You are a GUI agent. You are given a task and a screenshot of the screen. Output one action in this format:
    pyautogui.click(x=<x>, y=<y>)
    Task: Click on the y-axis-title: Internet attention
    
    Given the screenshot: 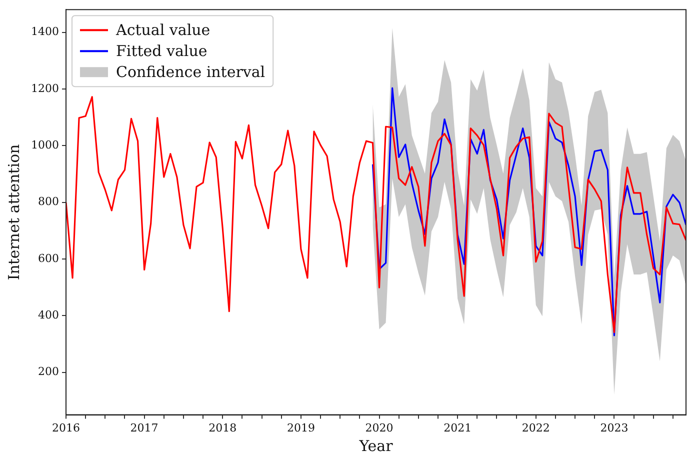 What is the action you would take?
    pyautogui.click(x=13, y=212)
    